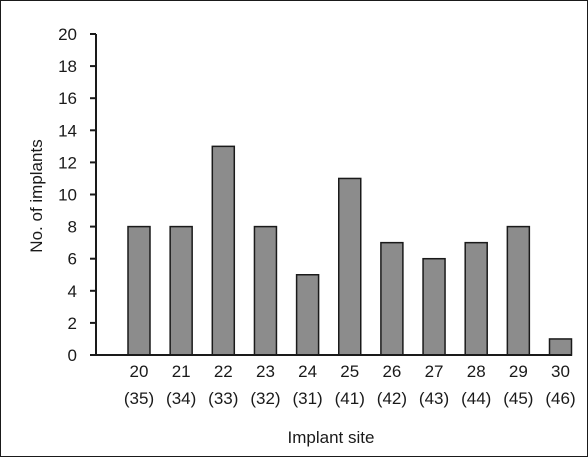  I want to click on x-tick-label: 30, so click(560, 371).